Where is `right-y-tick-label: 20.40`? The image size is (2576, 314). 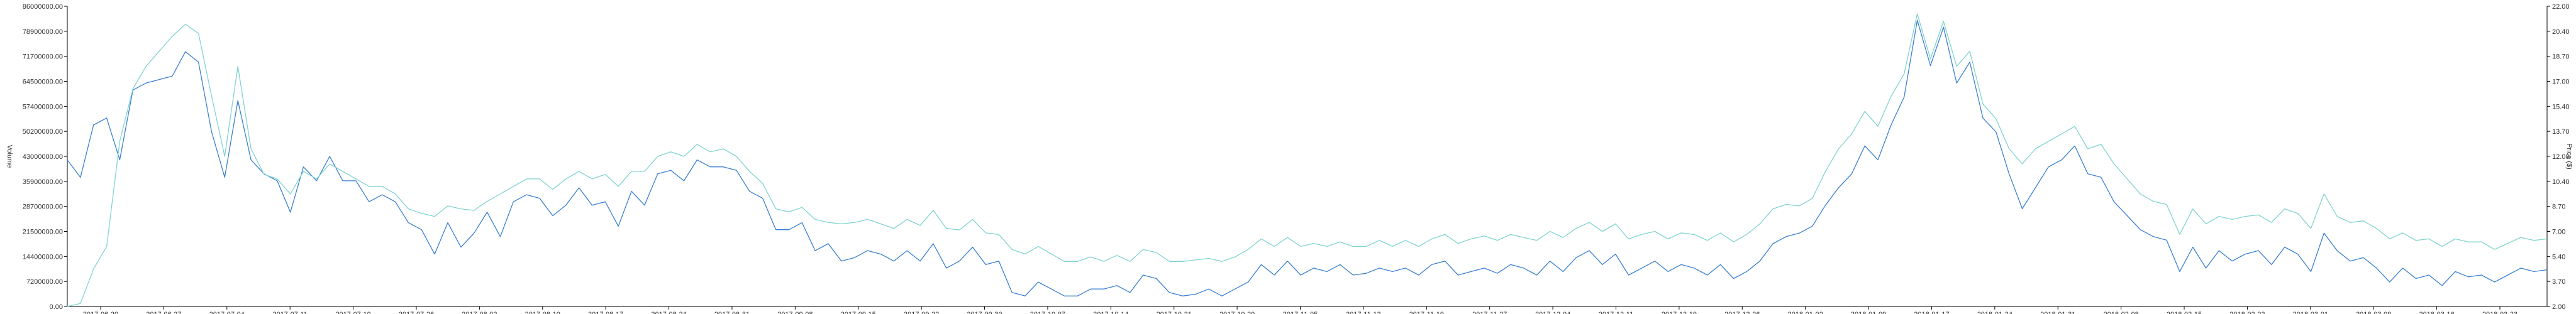 right-y-tick-label: 20.40 is located at coordinates (2561, 32).